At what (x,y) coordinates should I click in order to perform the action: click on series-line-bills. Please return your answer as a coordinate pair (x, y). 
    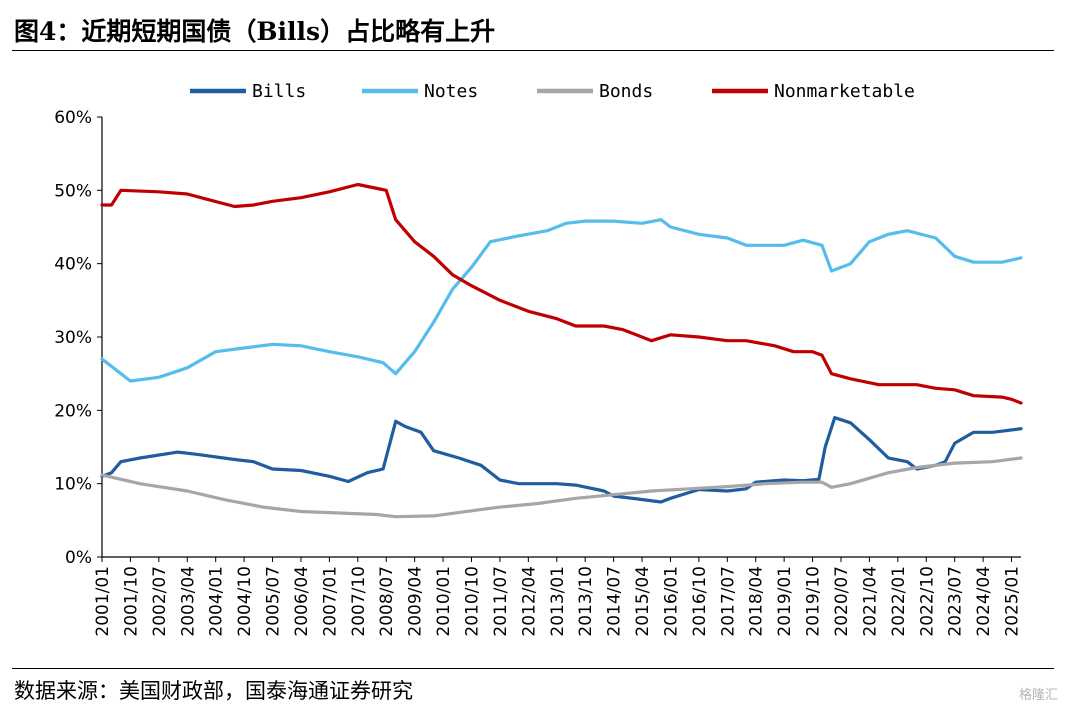
    Looking at the image, I should click on (561, 460).